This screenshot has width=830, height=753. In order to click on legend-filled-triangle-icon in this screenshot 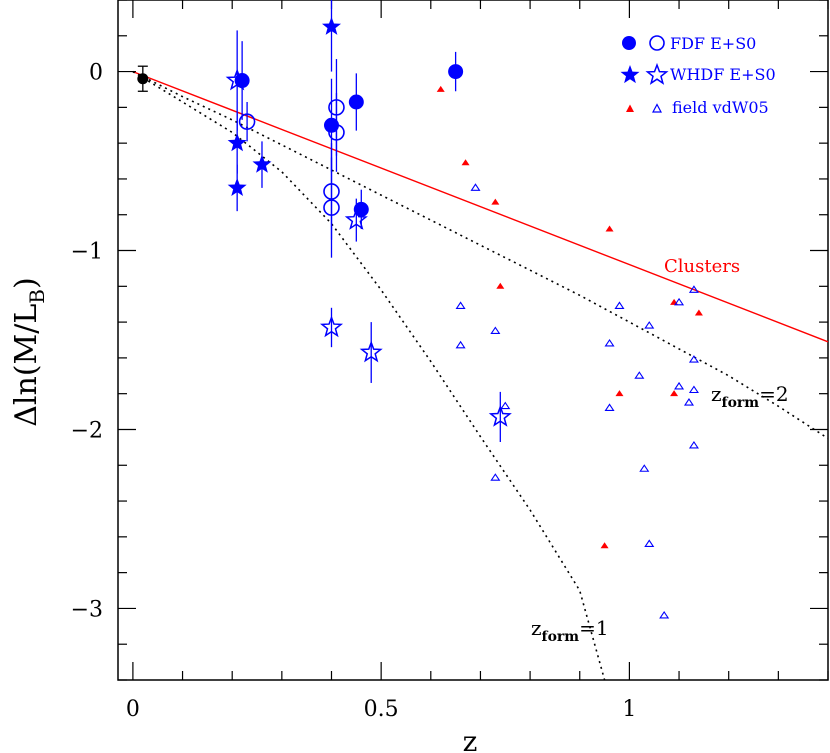, I will do `click(630, 108)`.